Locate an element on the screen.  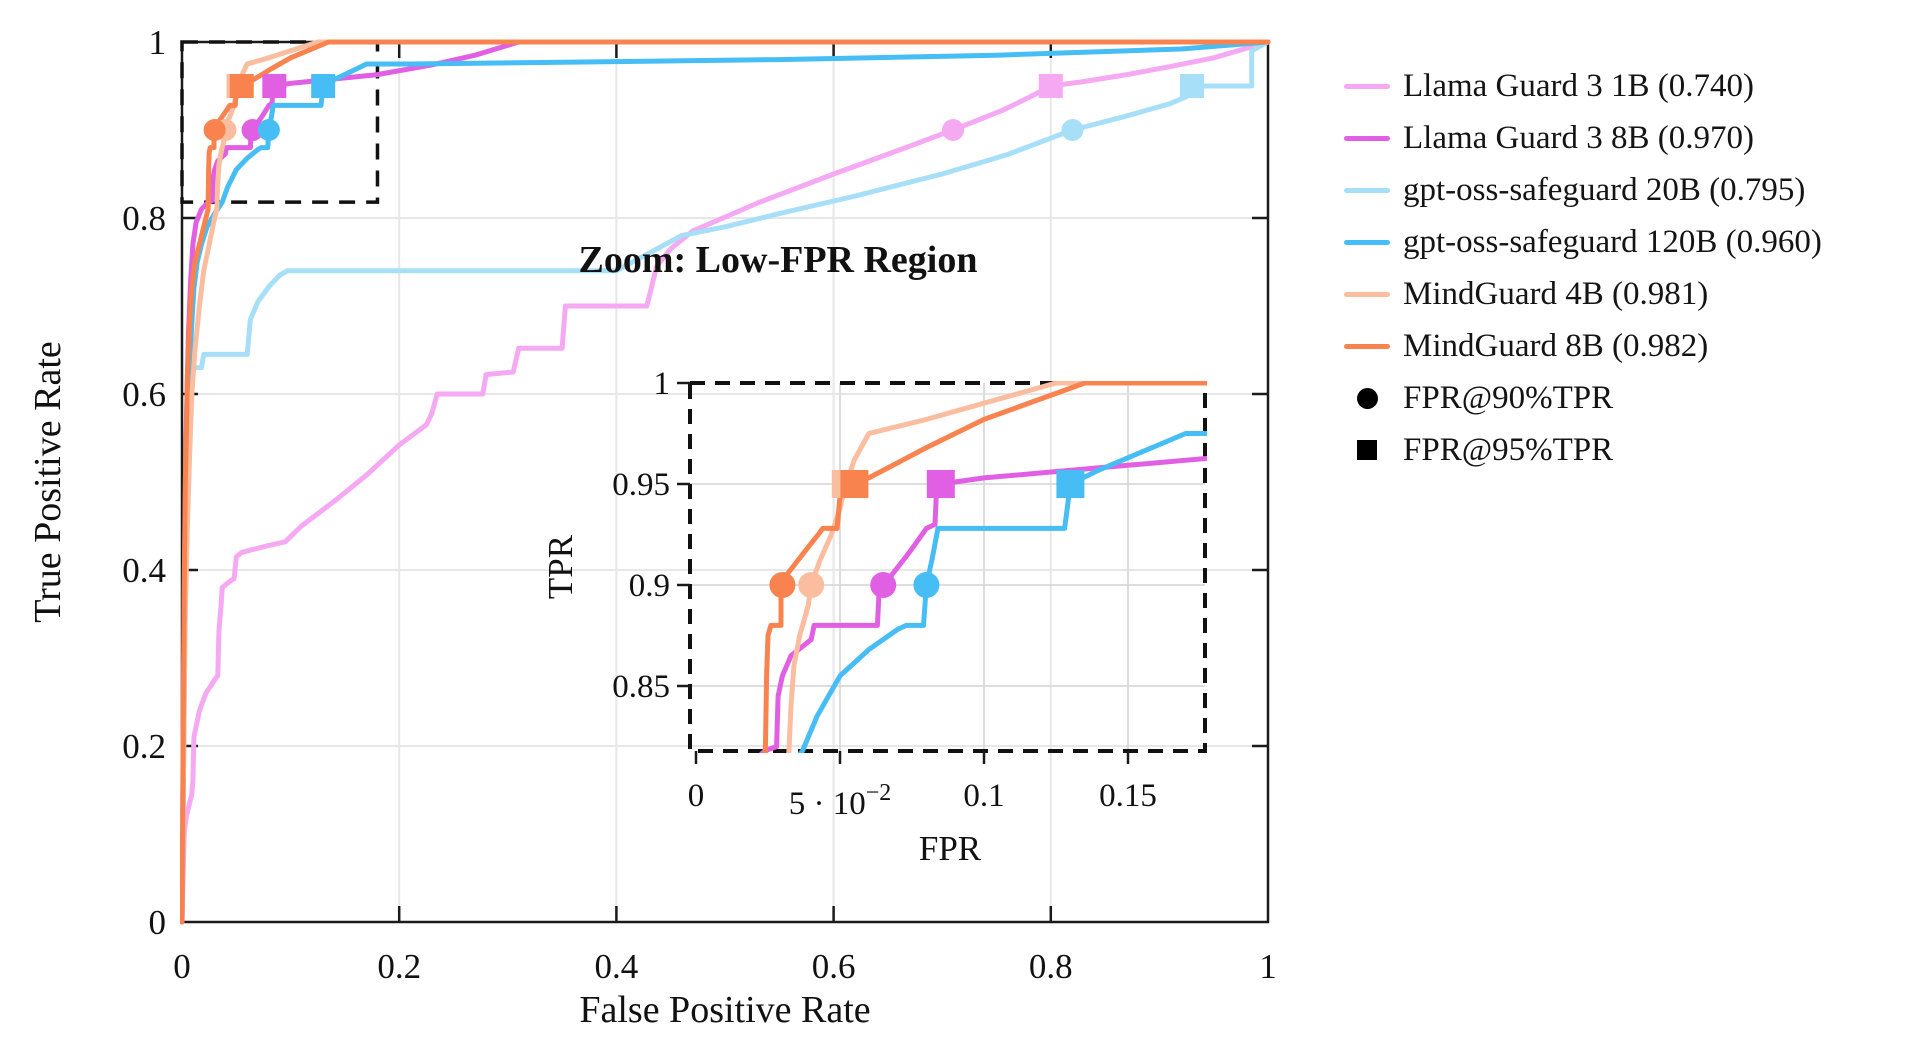
main-threshold-markers is located at coordinates (703, 107).